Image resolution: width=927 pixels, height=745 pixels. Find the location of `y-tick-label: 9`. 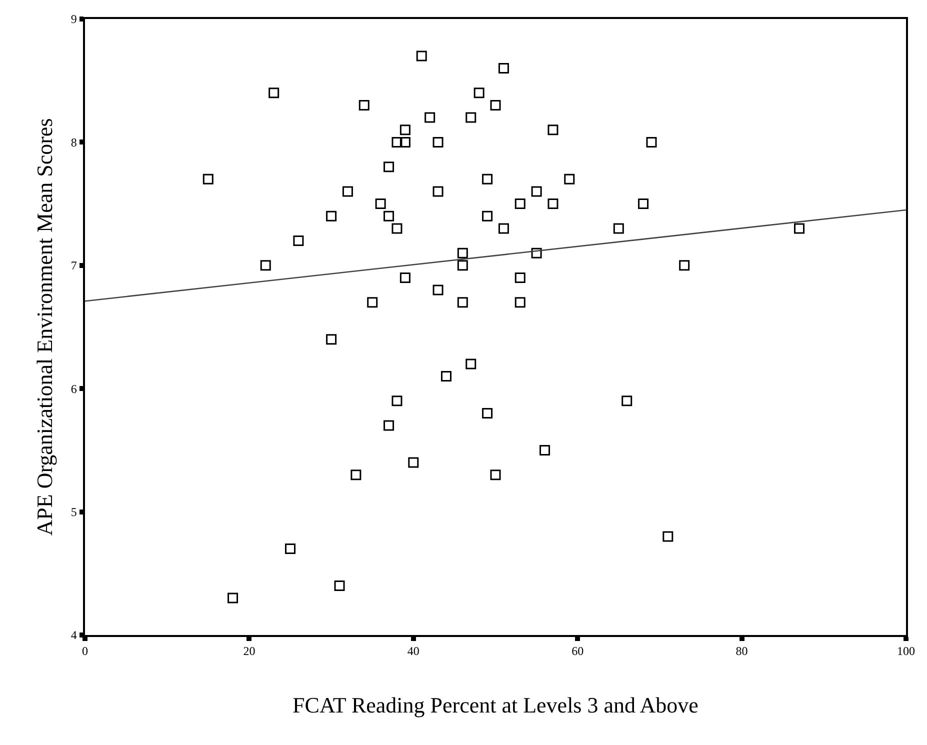

y-tick-label: 9 is located at coordinates (73, 19).